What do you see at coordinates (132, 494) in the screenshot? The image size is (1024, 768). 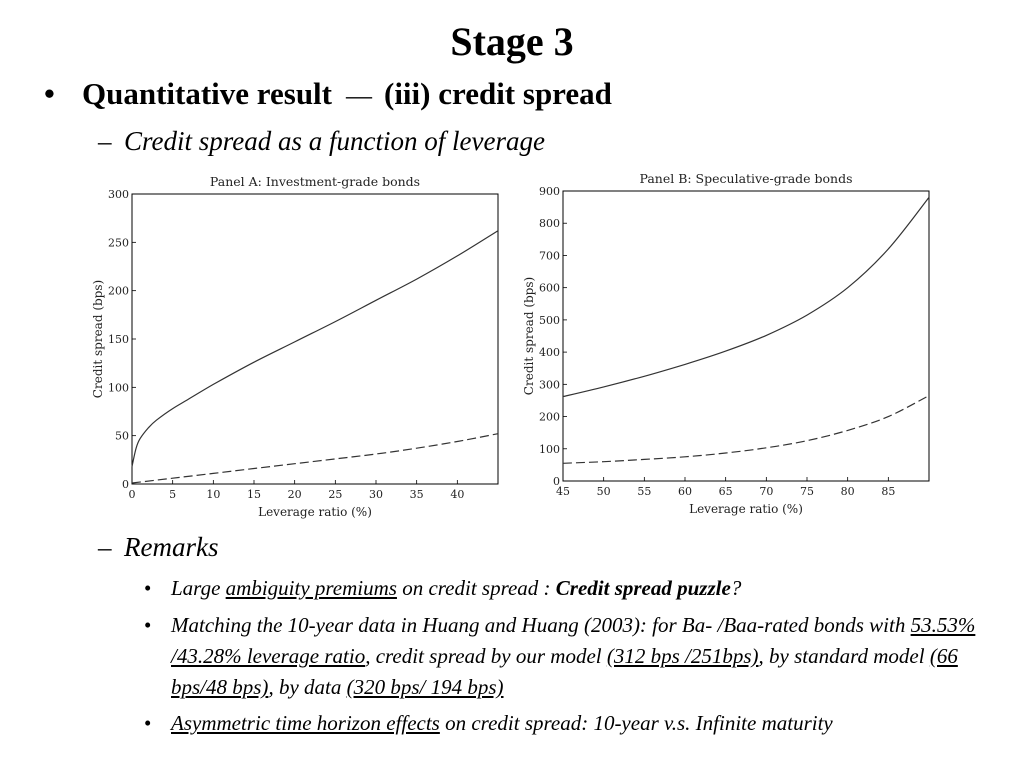 I see `x-tick-label: 0` at bounding box center [132, 494].